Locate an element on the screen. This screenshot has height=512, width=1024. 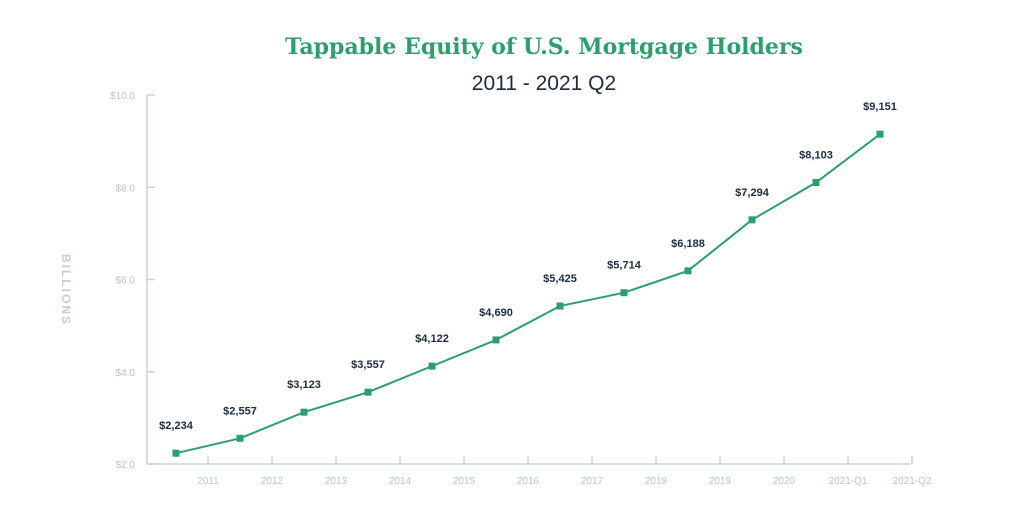
x-tick-label: 2011 is located at coordinates (208, 481).